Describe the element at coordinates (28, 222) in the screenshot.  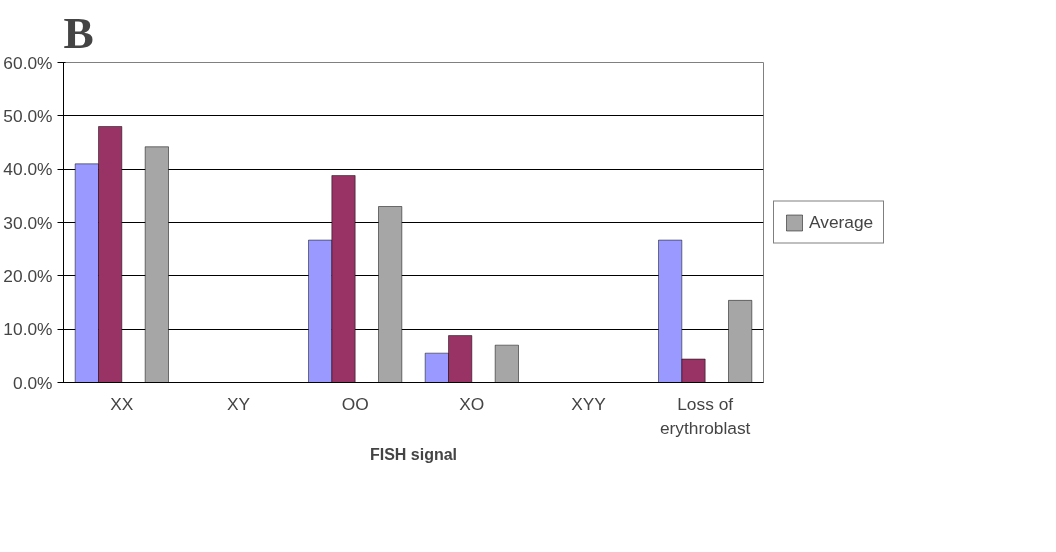
I see `y-tick-label: 30.0%` at that location.